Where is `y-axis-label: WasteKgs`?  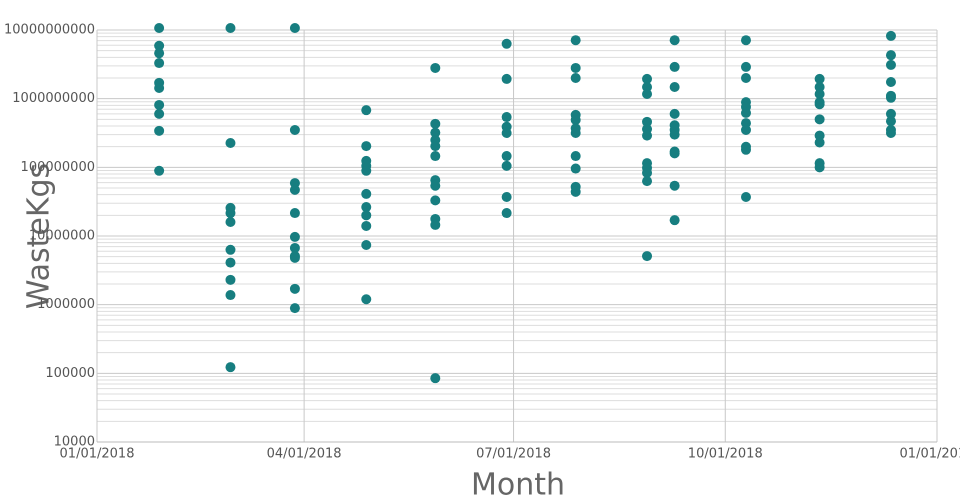 y-axis-label: WasteKgs is located at coordinates (39, 236).